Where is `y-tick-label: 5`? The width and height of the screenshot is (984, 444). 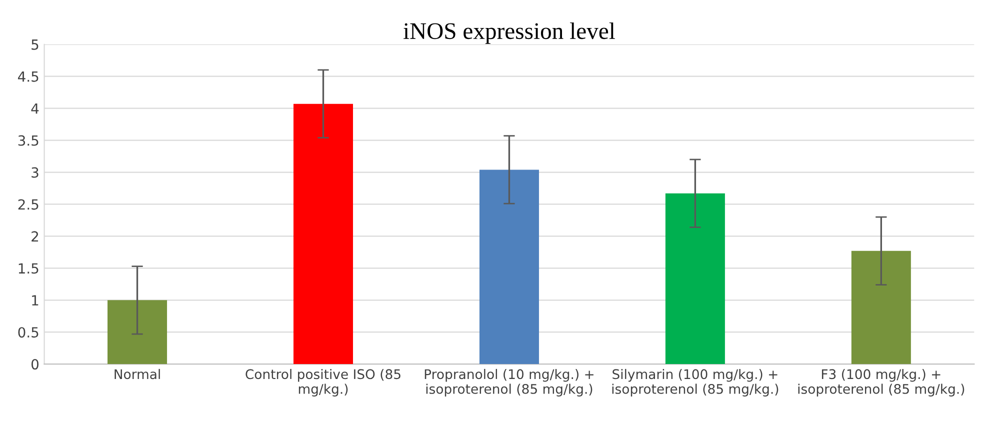
y-tick-label: 5 is located at coordinates (35, 45).